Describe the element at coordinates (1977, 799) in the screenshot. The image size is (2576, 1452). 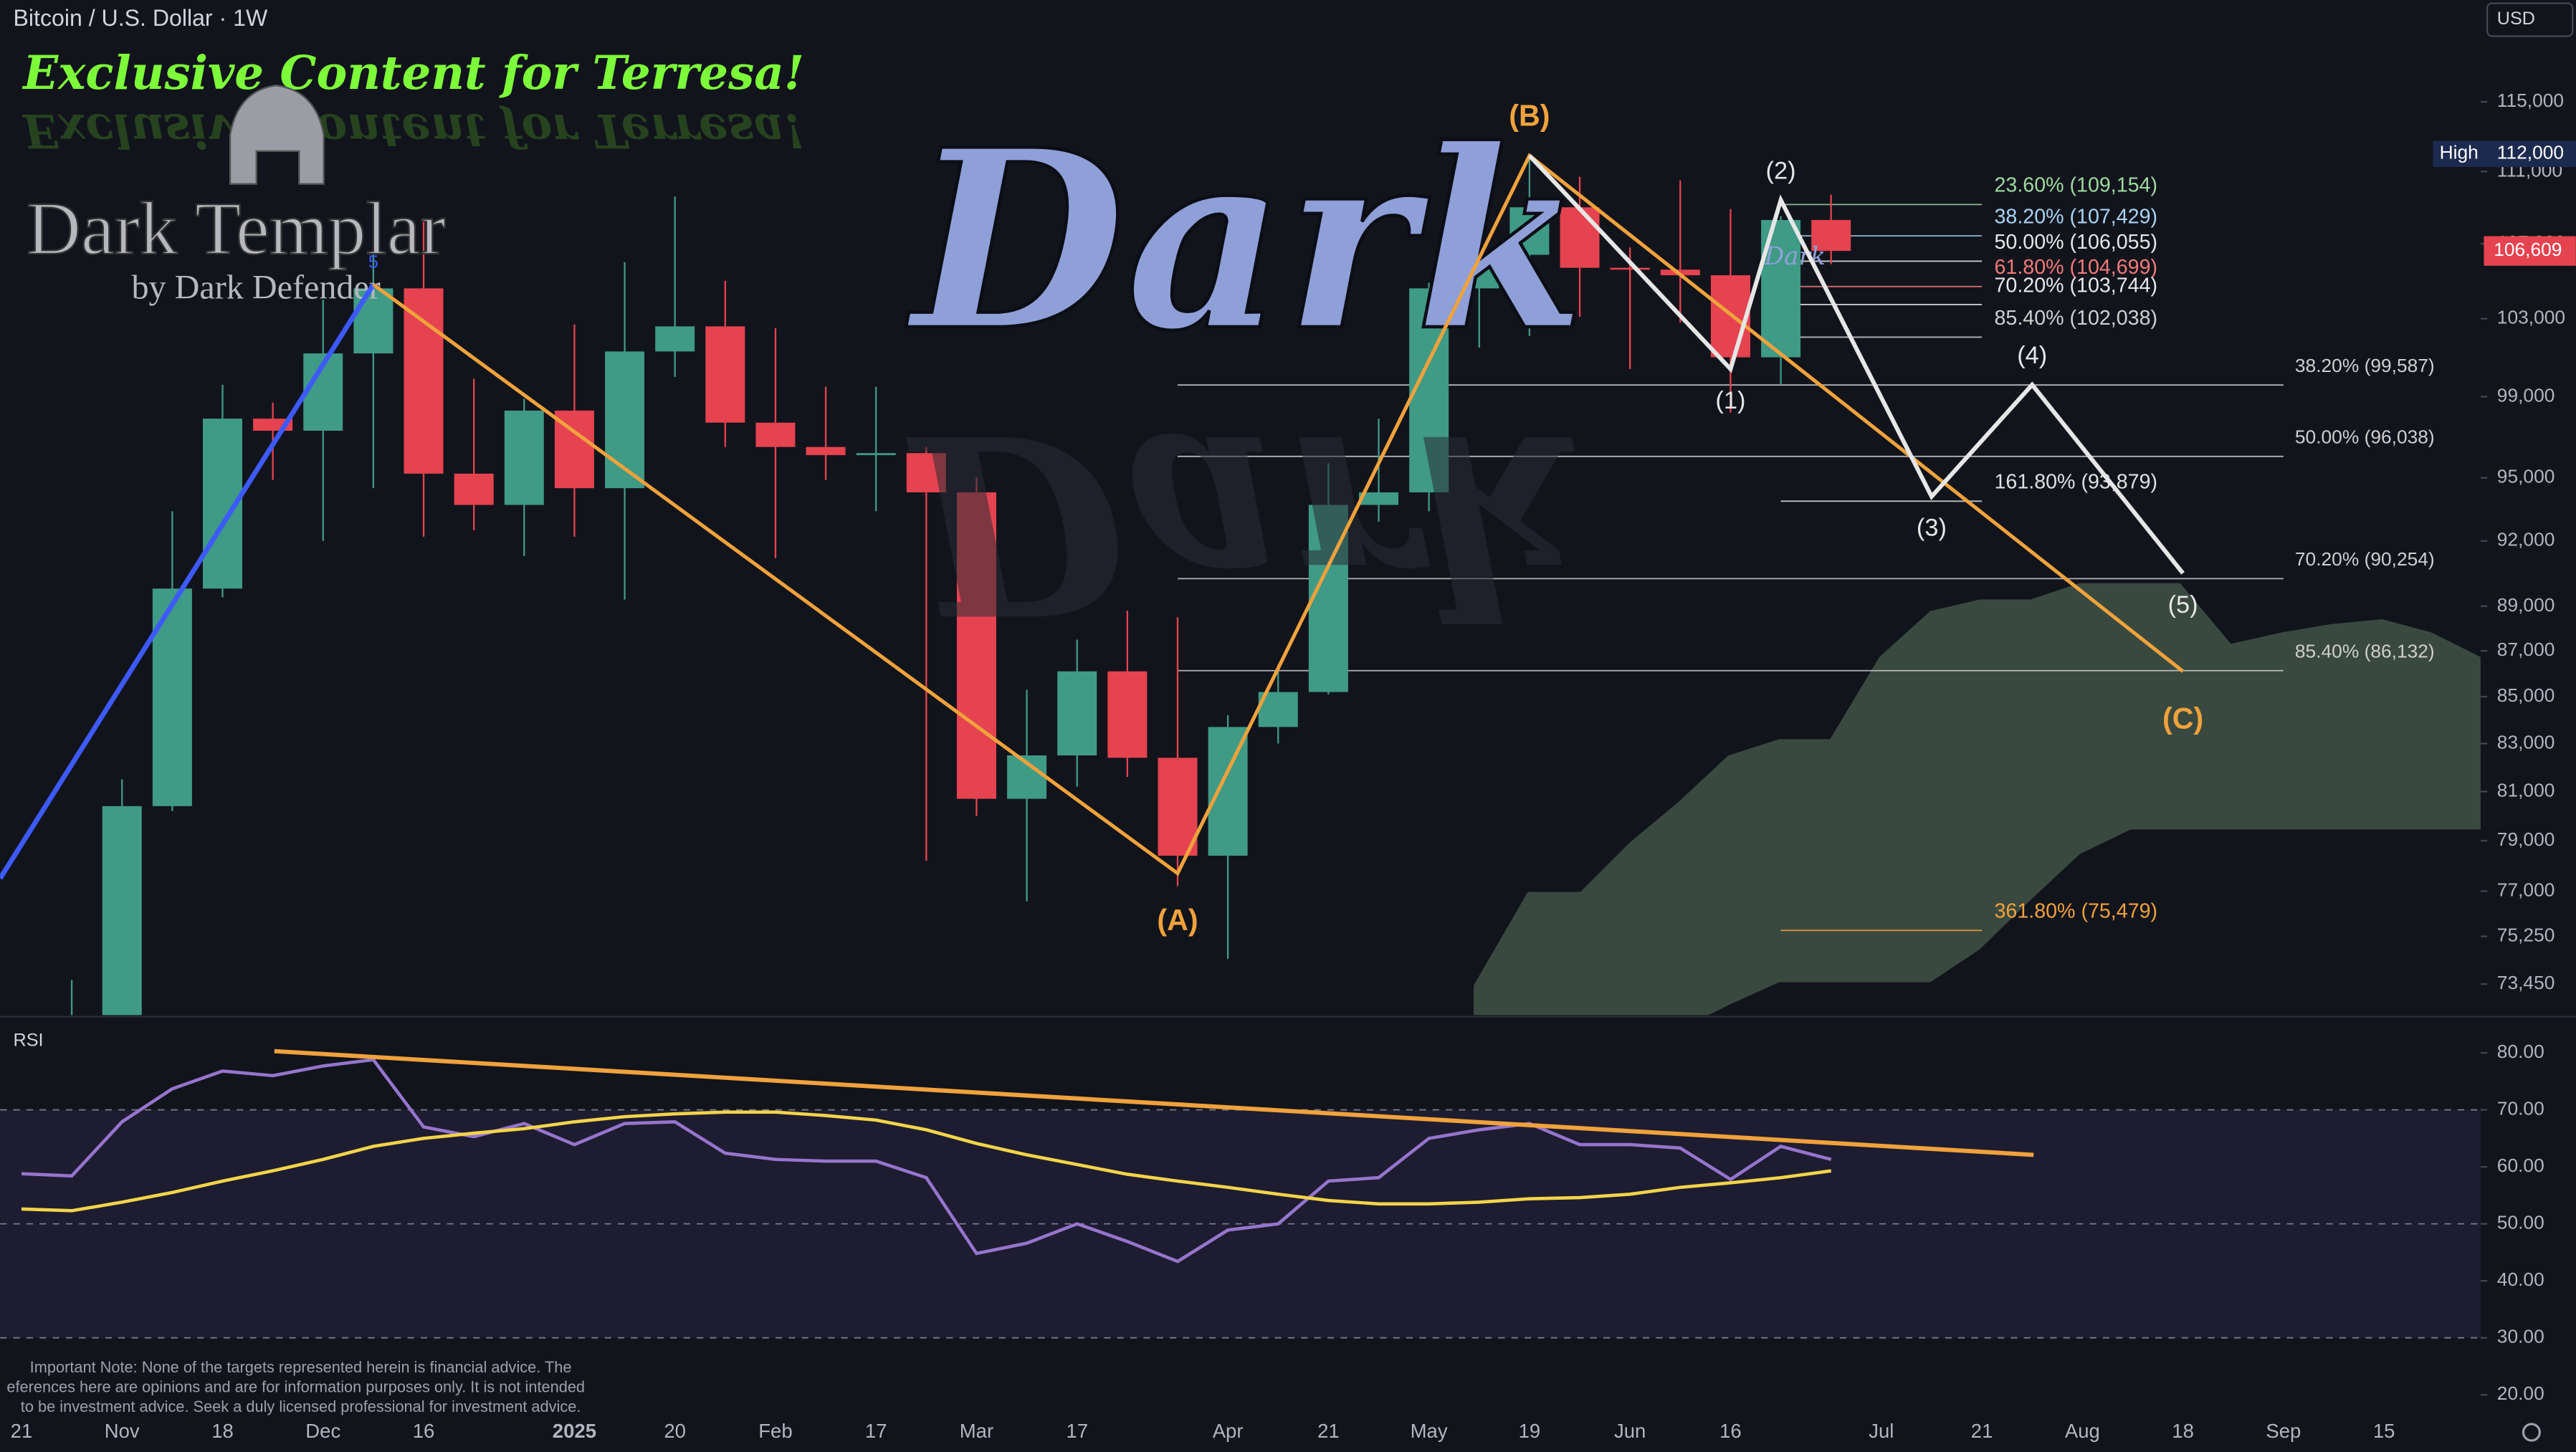
I see `cloud` at that location.